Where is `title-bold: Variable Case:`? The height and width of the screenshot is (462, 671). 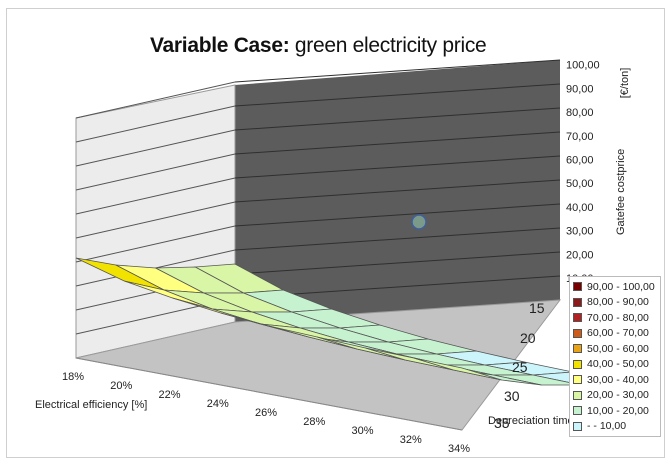 title-bold: Variable Case: is located at coordinates (220, 45).